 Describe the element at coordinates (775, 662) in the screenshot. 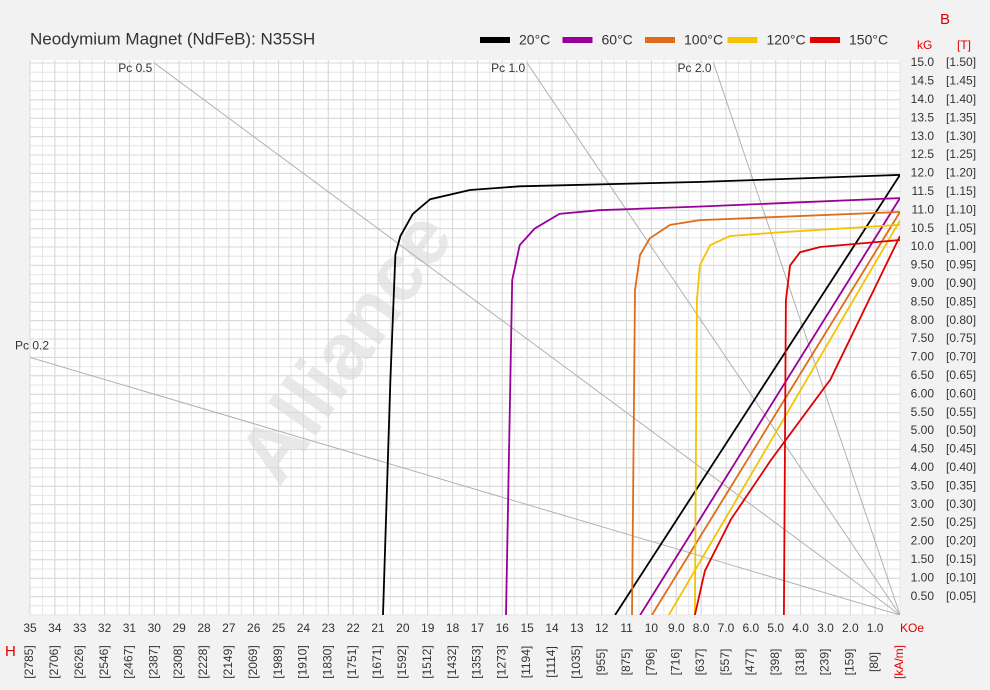

I see `x2-tick-label: [398]` at that location.